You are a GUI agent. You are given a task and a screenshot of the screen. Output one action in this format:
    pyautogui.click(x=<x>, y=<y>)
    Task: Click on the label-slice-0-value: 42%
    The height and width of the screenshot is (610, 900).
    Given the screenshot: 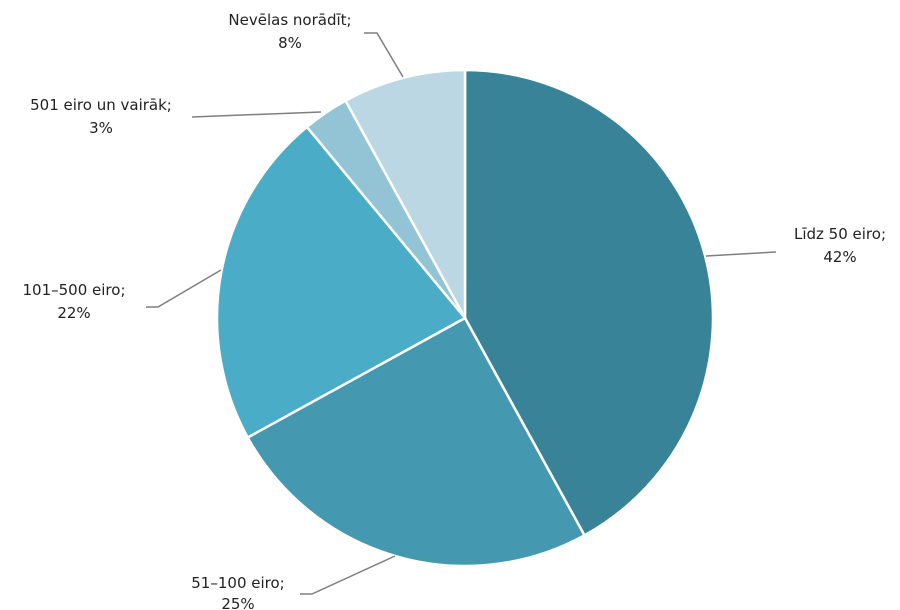 What is the action you would take?
    pyautogui.click(x=839, y=257)
    